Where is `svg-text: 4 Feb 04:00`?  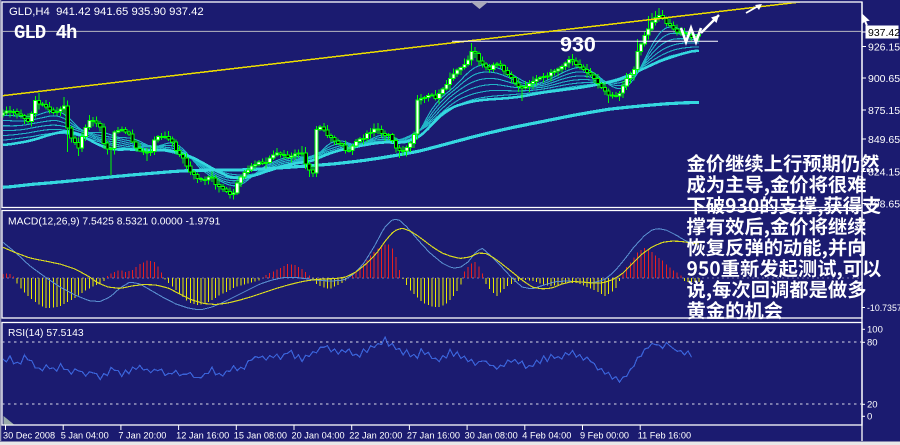
svg-text: 4 Feb 04:00 is located at coordinates (546, 436).